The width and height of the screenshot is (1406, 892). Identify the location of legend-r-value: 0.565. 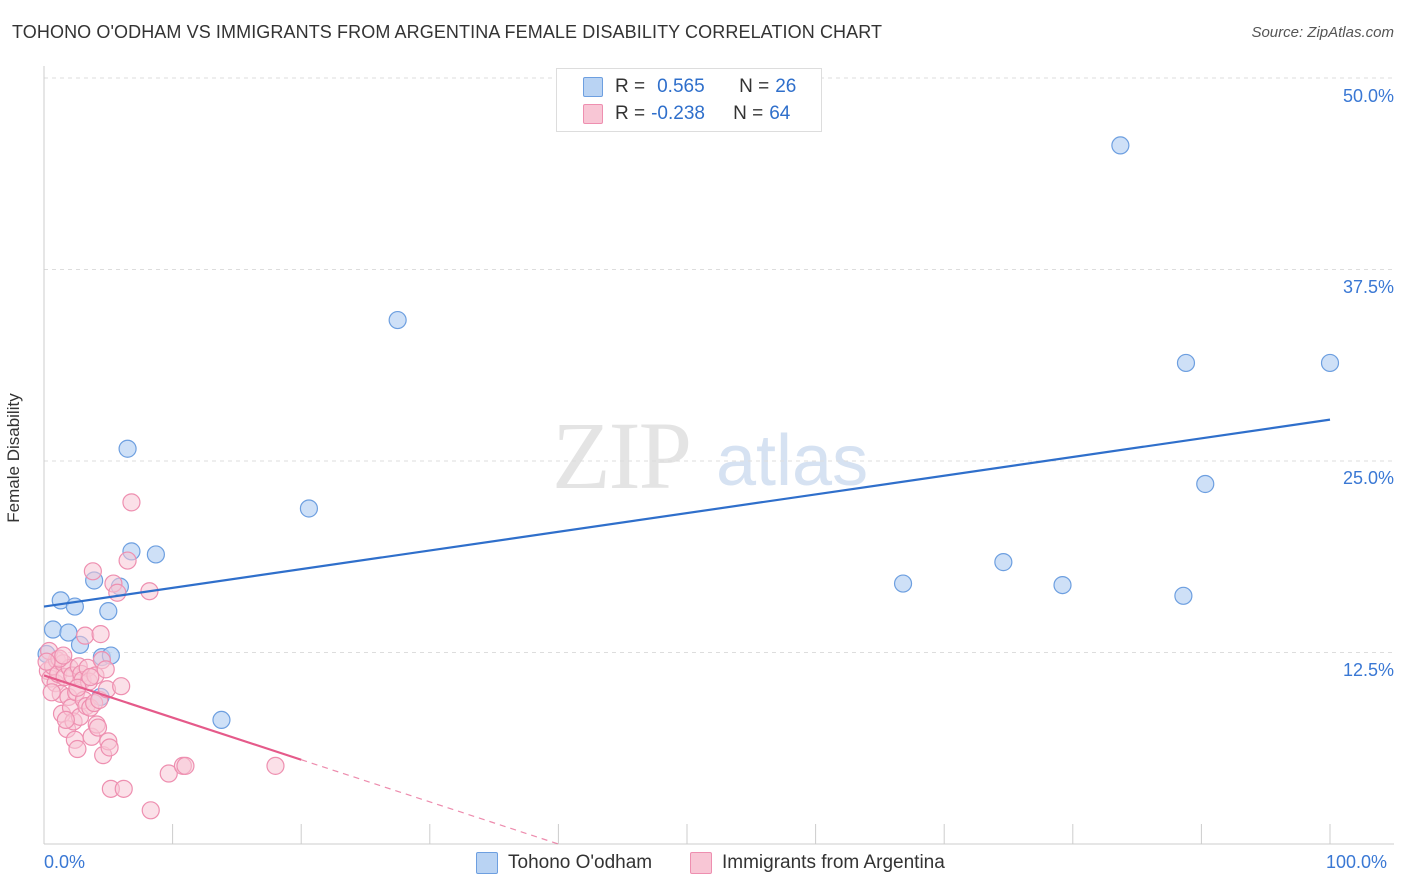
(681, 86).